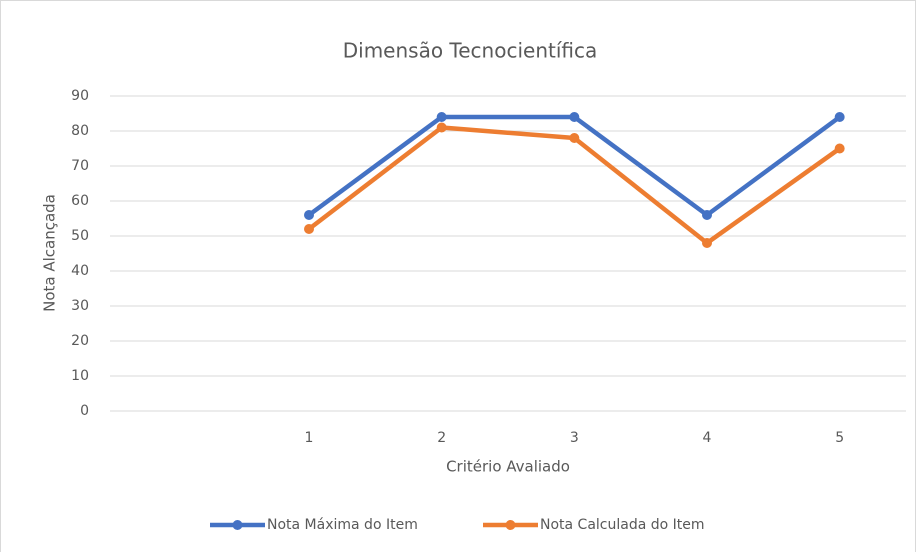 Image resolution: width=917 pixels, height=552 pixels. Describe the element at coordinates (707, 438) in the screenshot. I see `x-tick-label: 4` at that location.